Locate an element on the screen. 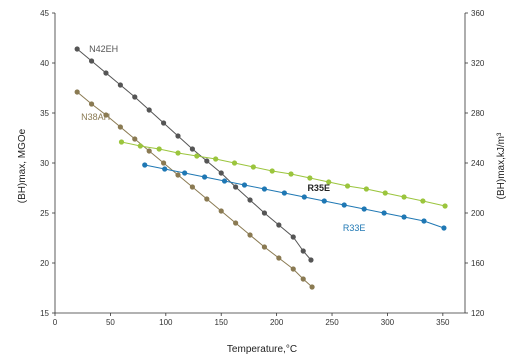 The image size is (518, 356). y2-axis-title: (BH)max,kJ/m³ is located at coordinates (501, 165).